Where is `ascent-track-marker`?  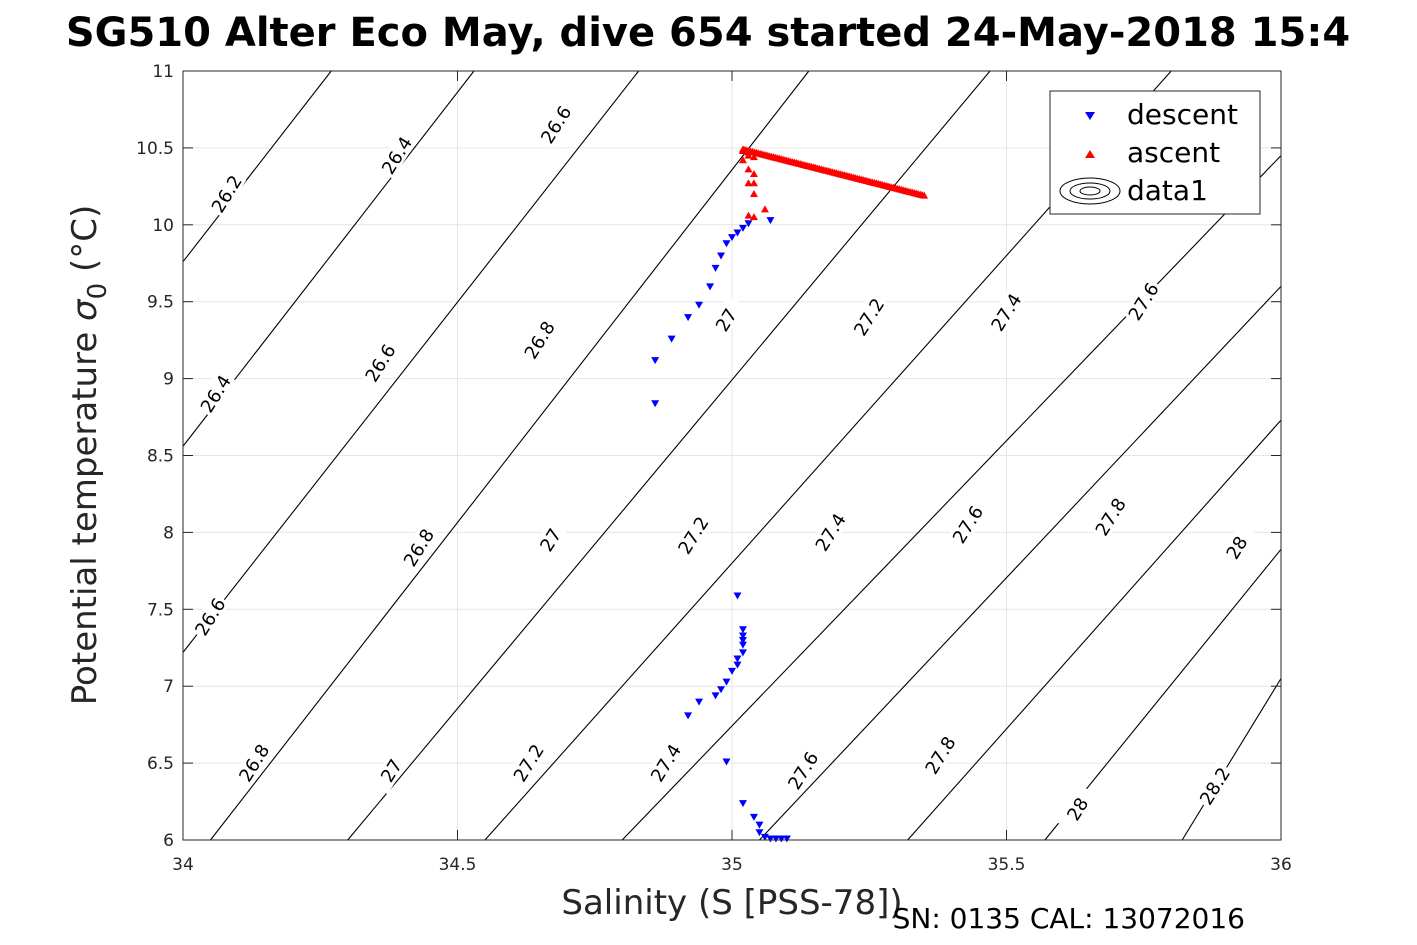
ascent-track-marker is located at coordinates (924, 195).